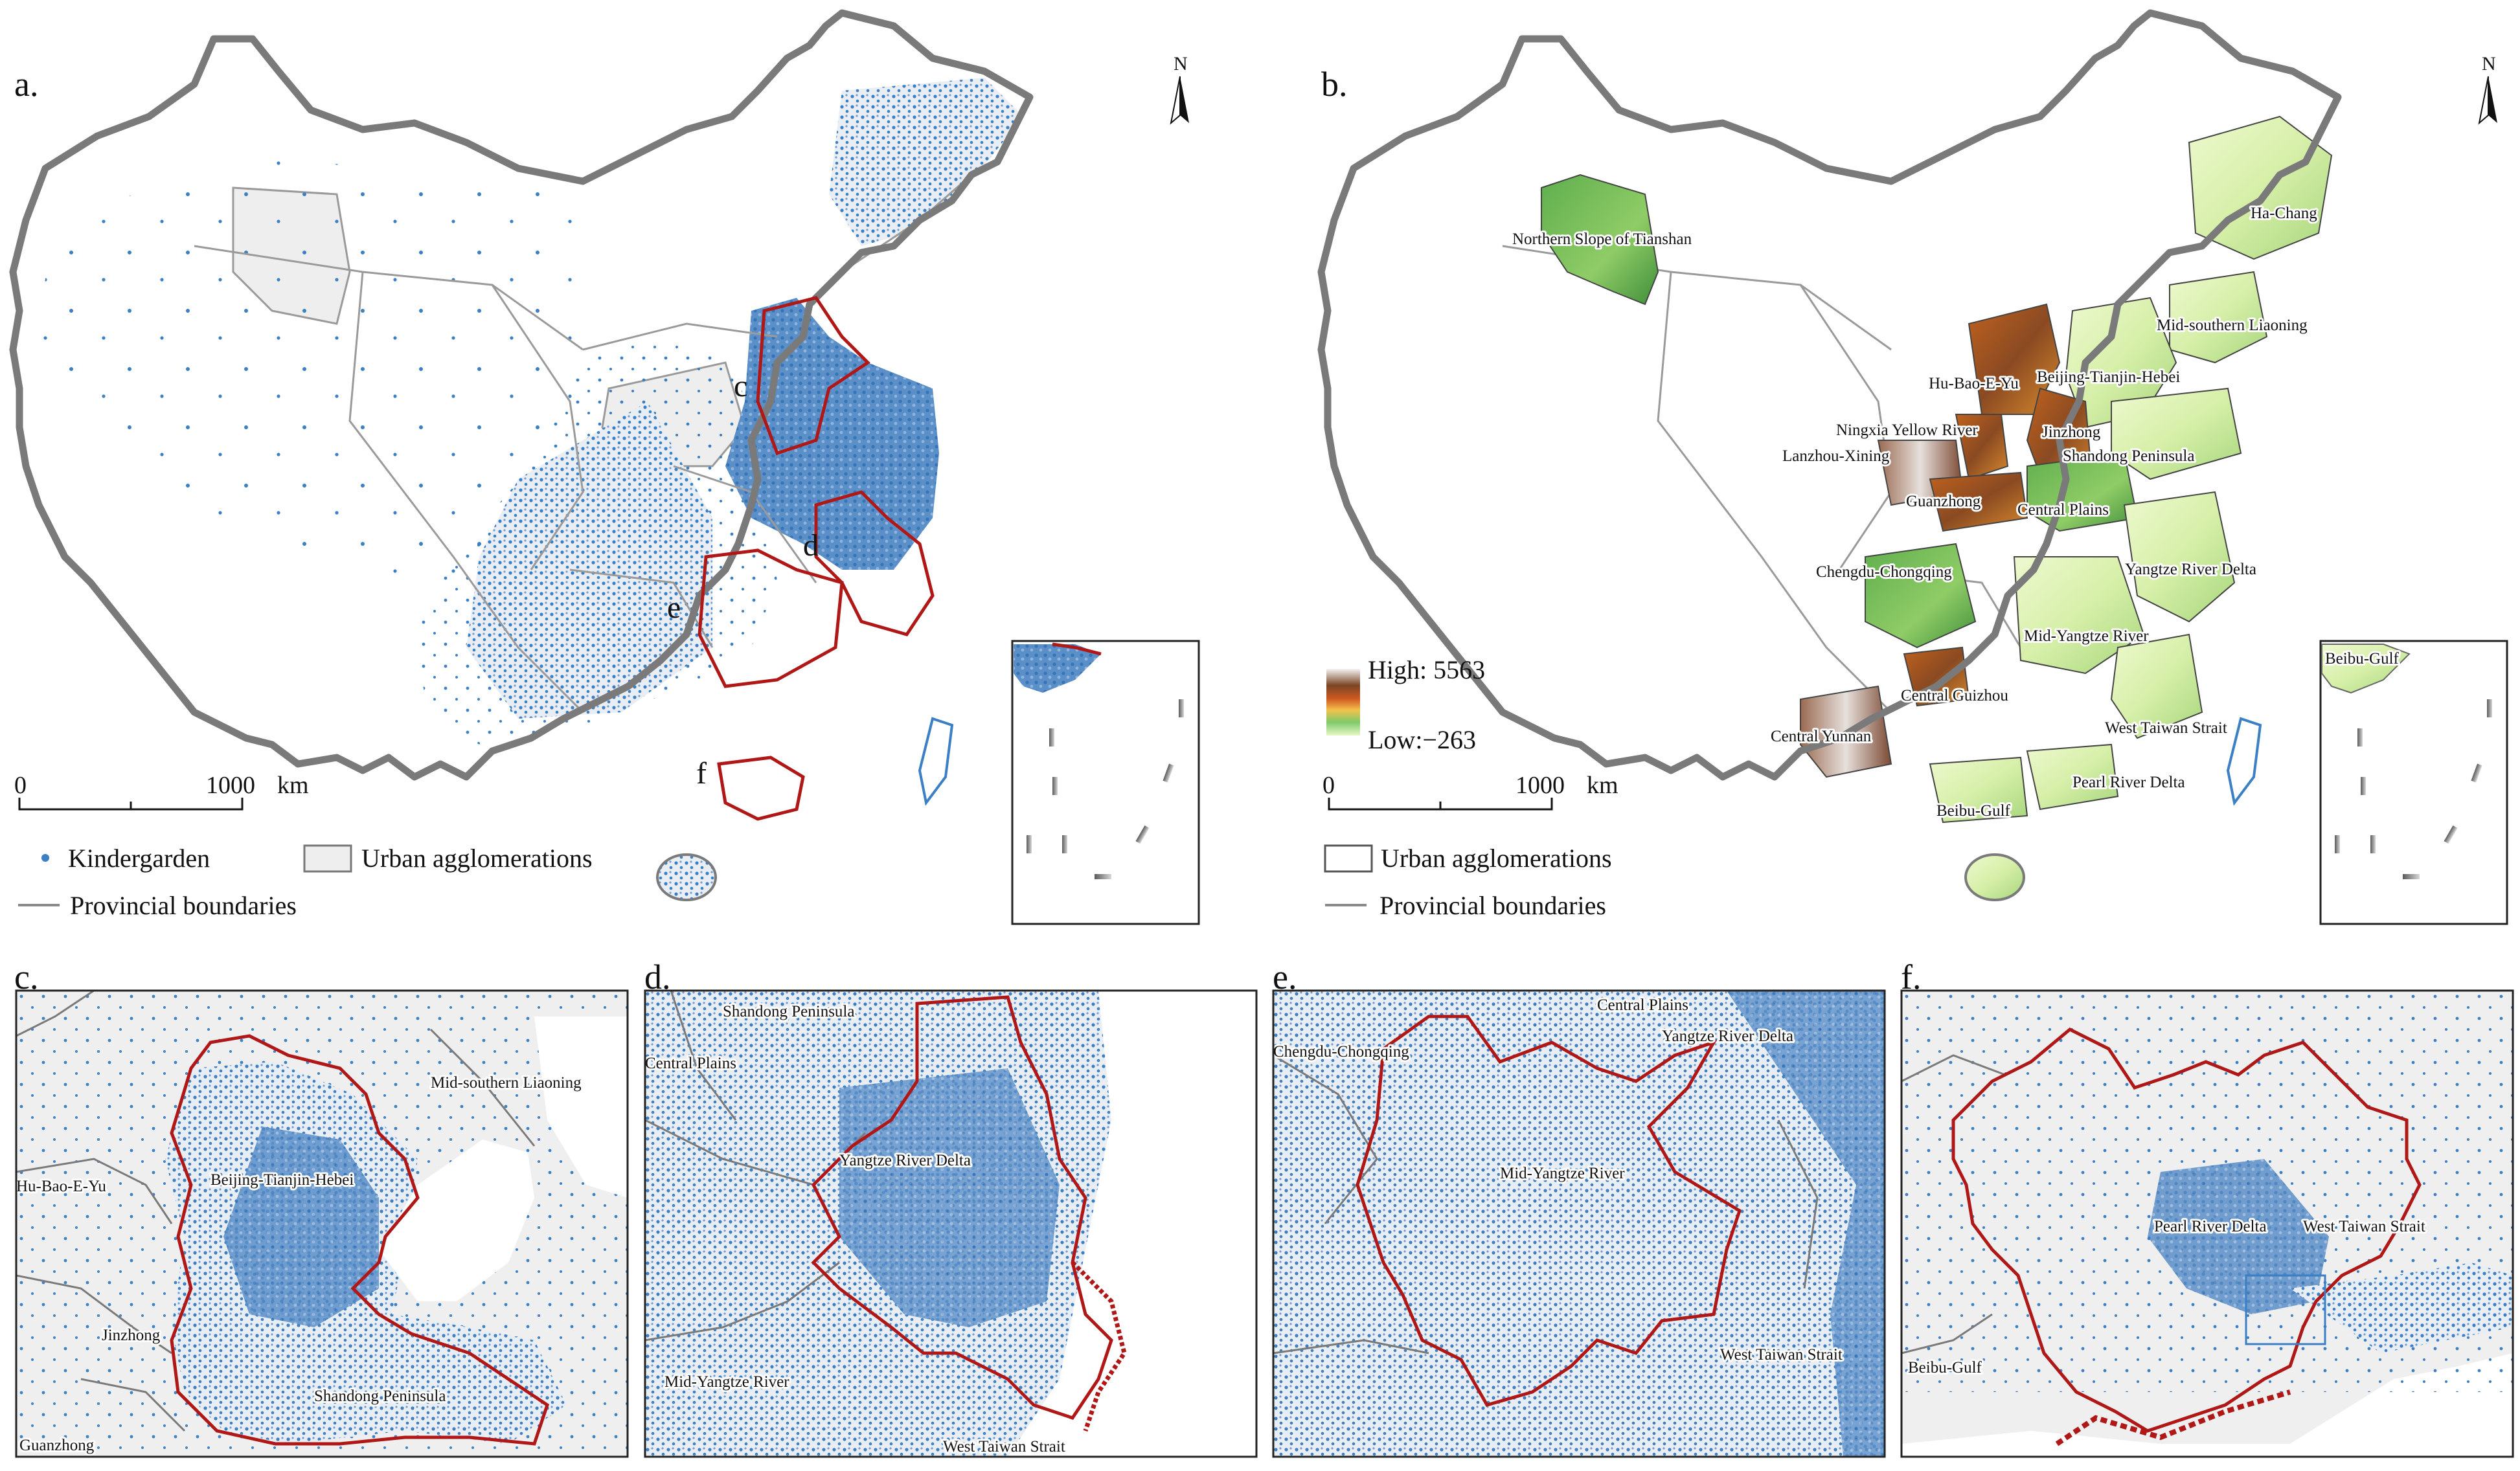 The width and height of the screenshot is (2520, 1471). What do you see at coordinates (1907, 430) in the screenshot?
I see `svg-text: Ningxia Yellow River` at bounding box center [1907, 430].